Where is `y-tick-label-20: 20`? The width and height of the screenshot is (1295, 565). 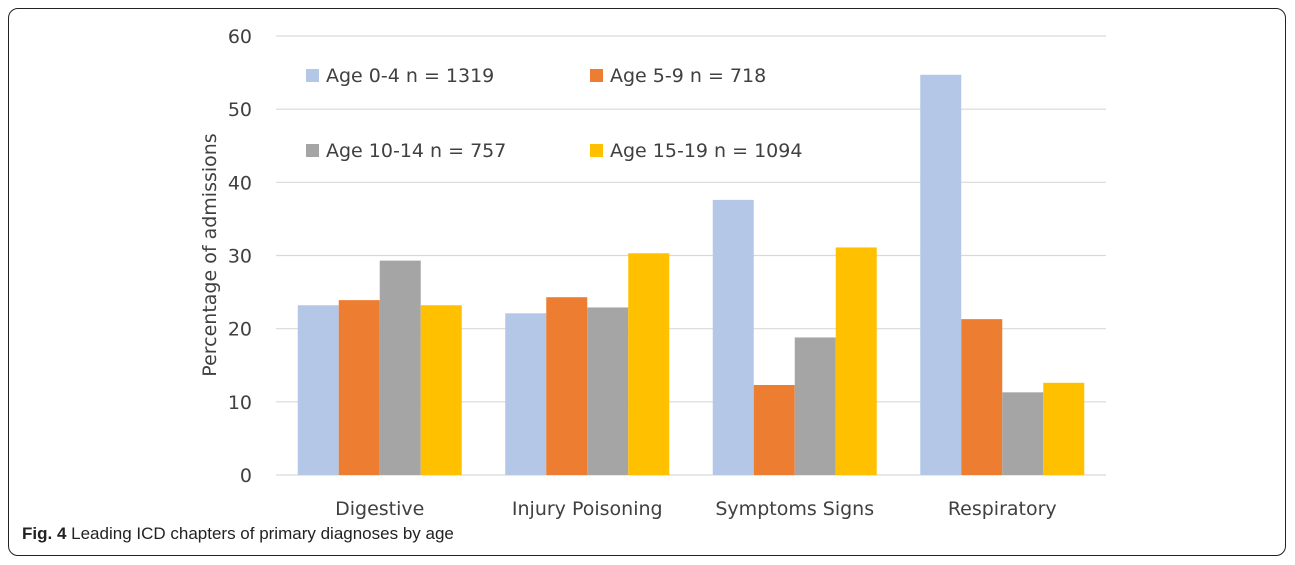 y-tick-label-20: 20 is located at coordinates (240, 330).